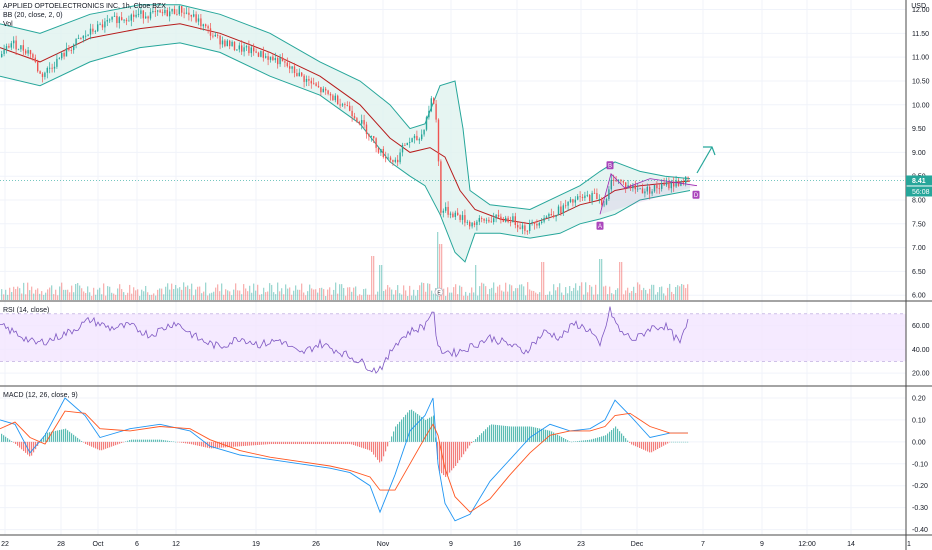  What do you see at coordinates (919, 420) in the screenshot?
I see `macd-tick-label: 0.10` at bounding box center [919, 420].